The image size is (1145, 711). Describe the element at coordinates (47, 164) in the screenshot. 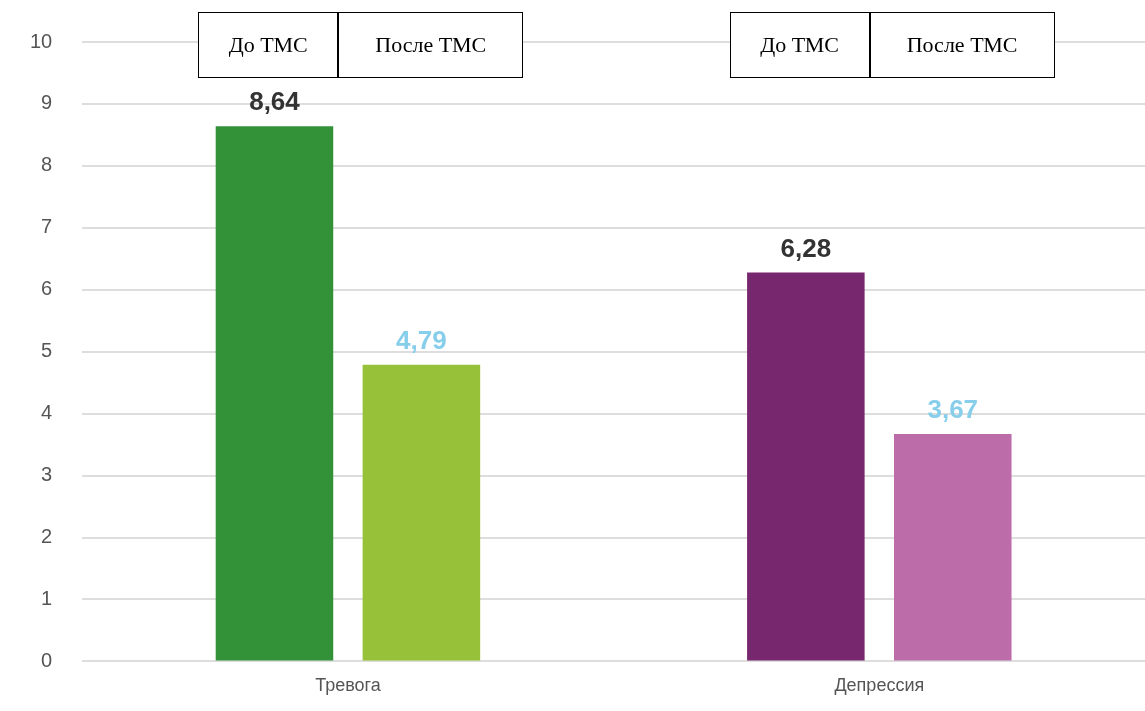

I see `y-tick-label: 8` at that location.